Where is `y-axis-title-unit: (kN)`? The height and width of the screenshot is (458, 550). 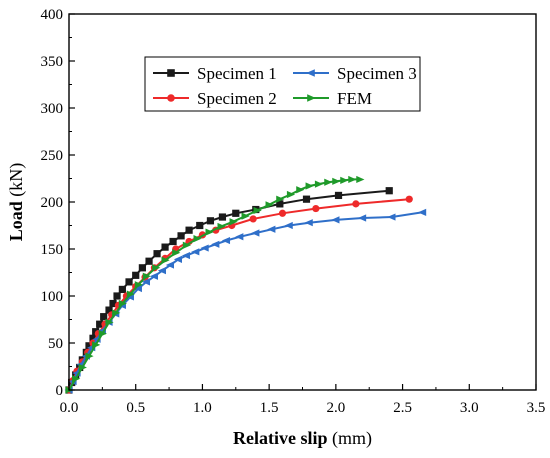
y-axis-title-unit: (kN) is located at coordinates (16, 182).